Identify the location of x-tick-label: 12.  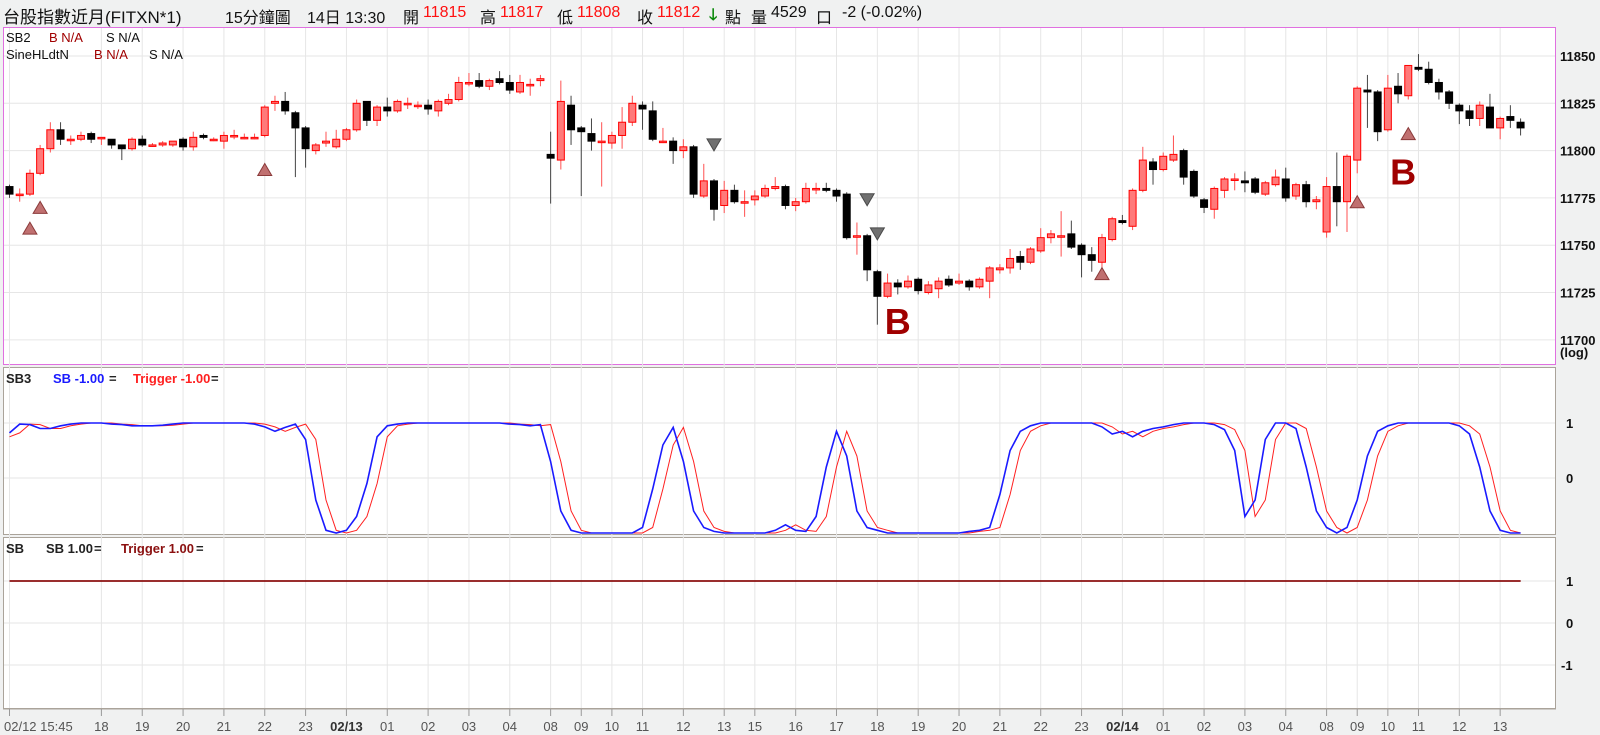
(1459, 726).